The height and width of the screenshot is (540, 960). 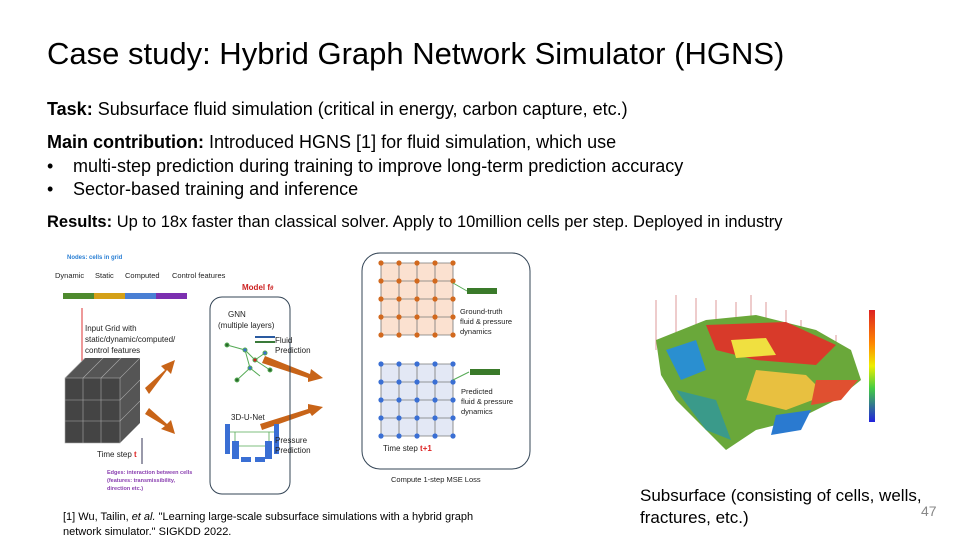 I want to click on predicted-label: Predicted, so click(x=477, y=391).